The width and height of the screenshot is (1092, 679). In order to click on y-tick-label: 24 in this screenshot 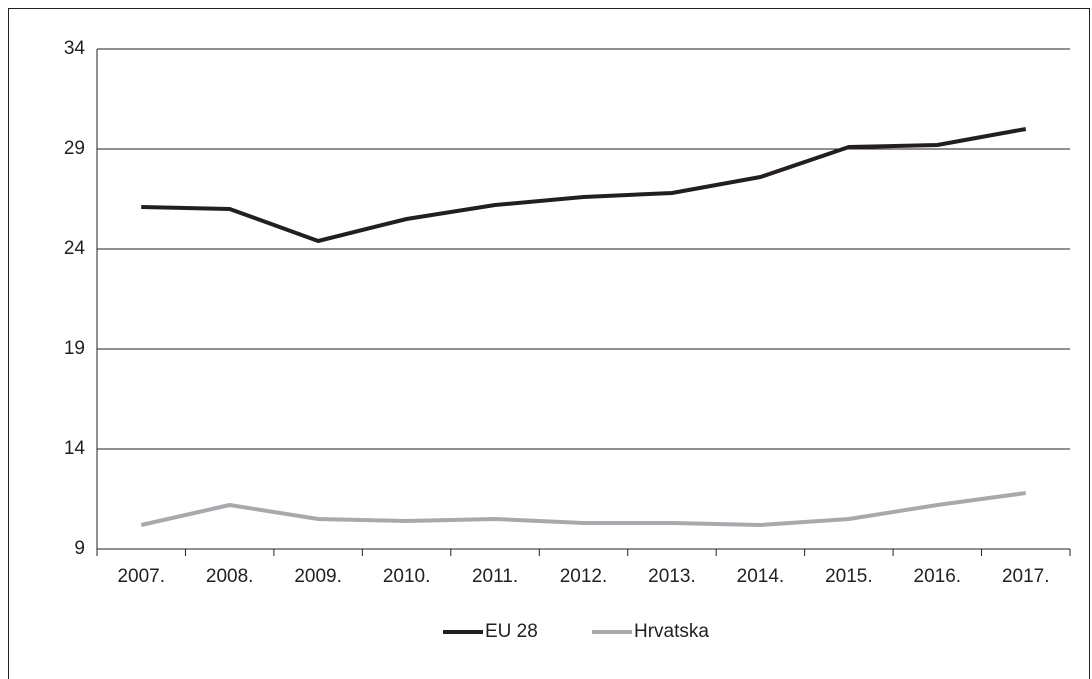, I will do `click(75, 248)`.